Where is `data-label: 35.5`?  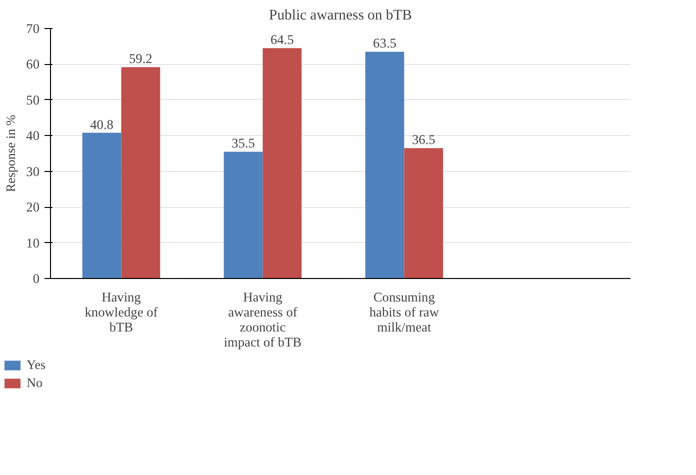
data-label: 35.5 is located at coordinates (244, 143).